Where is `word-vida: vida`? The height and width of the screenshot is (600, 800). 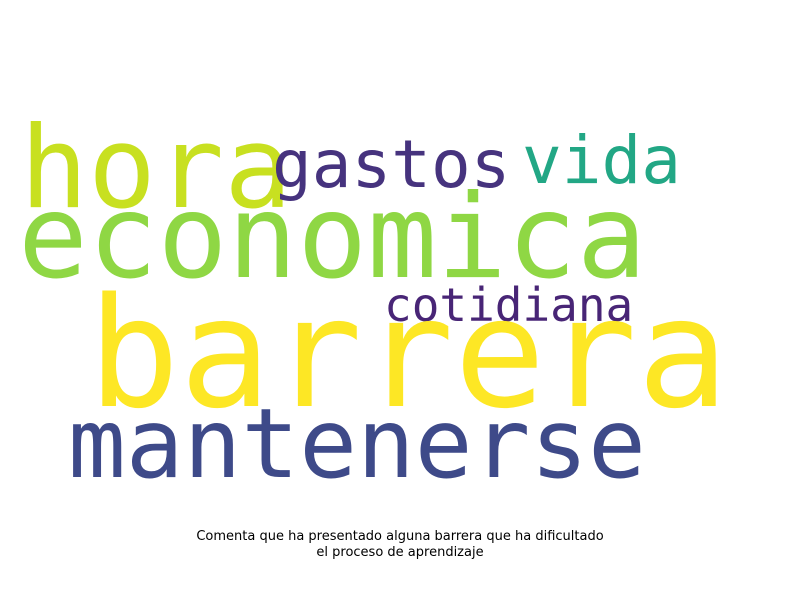
word-vida: vida is located at coordinates (601, 160).